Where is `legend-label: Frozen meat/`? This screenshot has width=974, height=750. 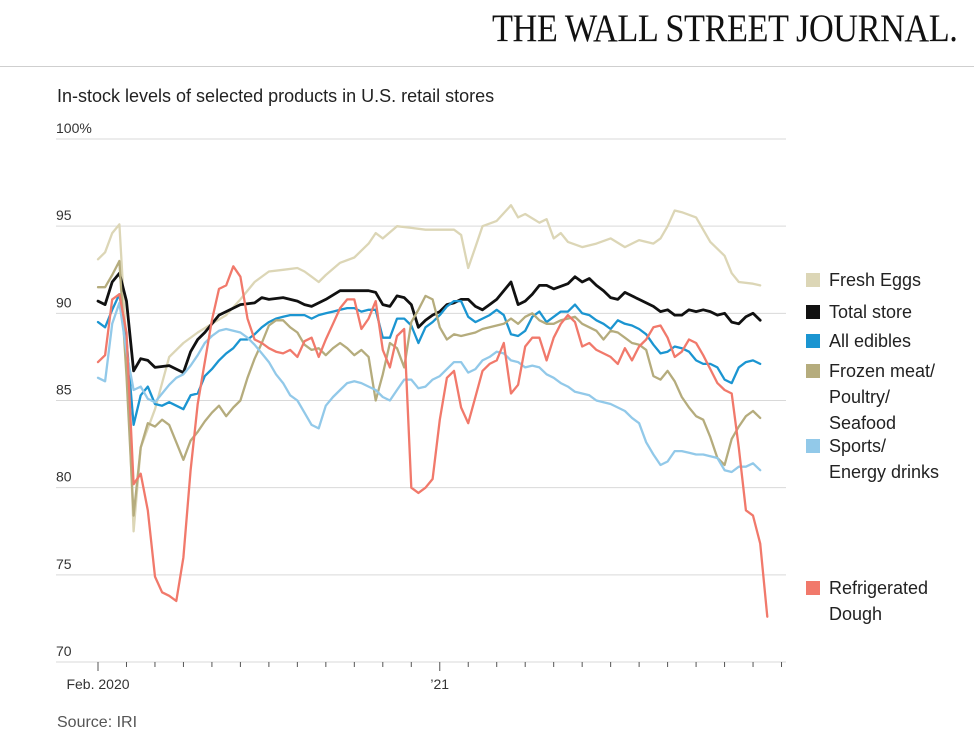
legend-label: Frozen meat/ is located at coordinates (882, 371).